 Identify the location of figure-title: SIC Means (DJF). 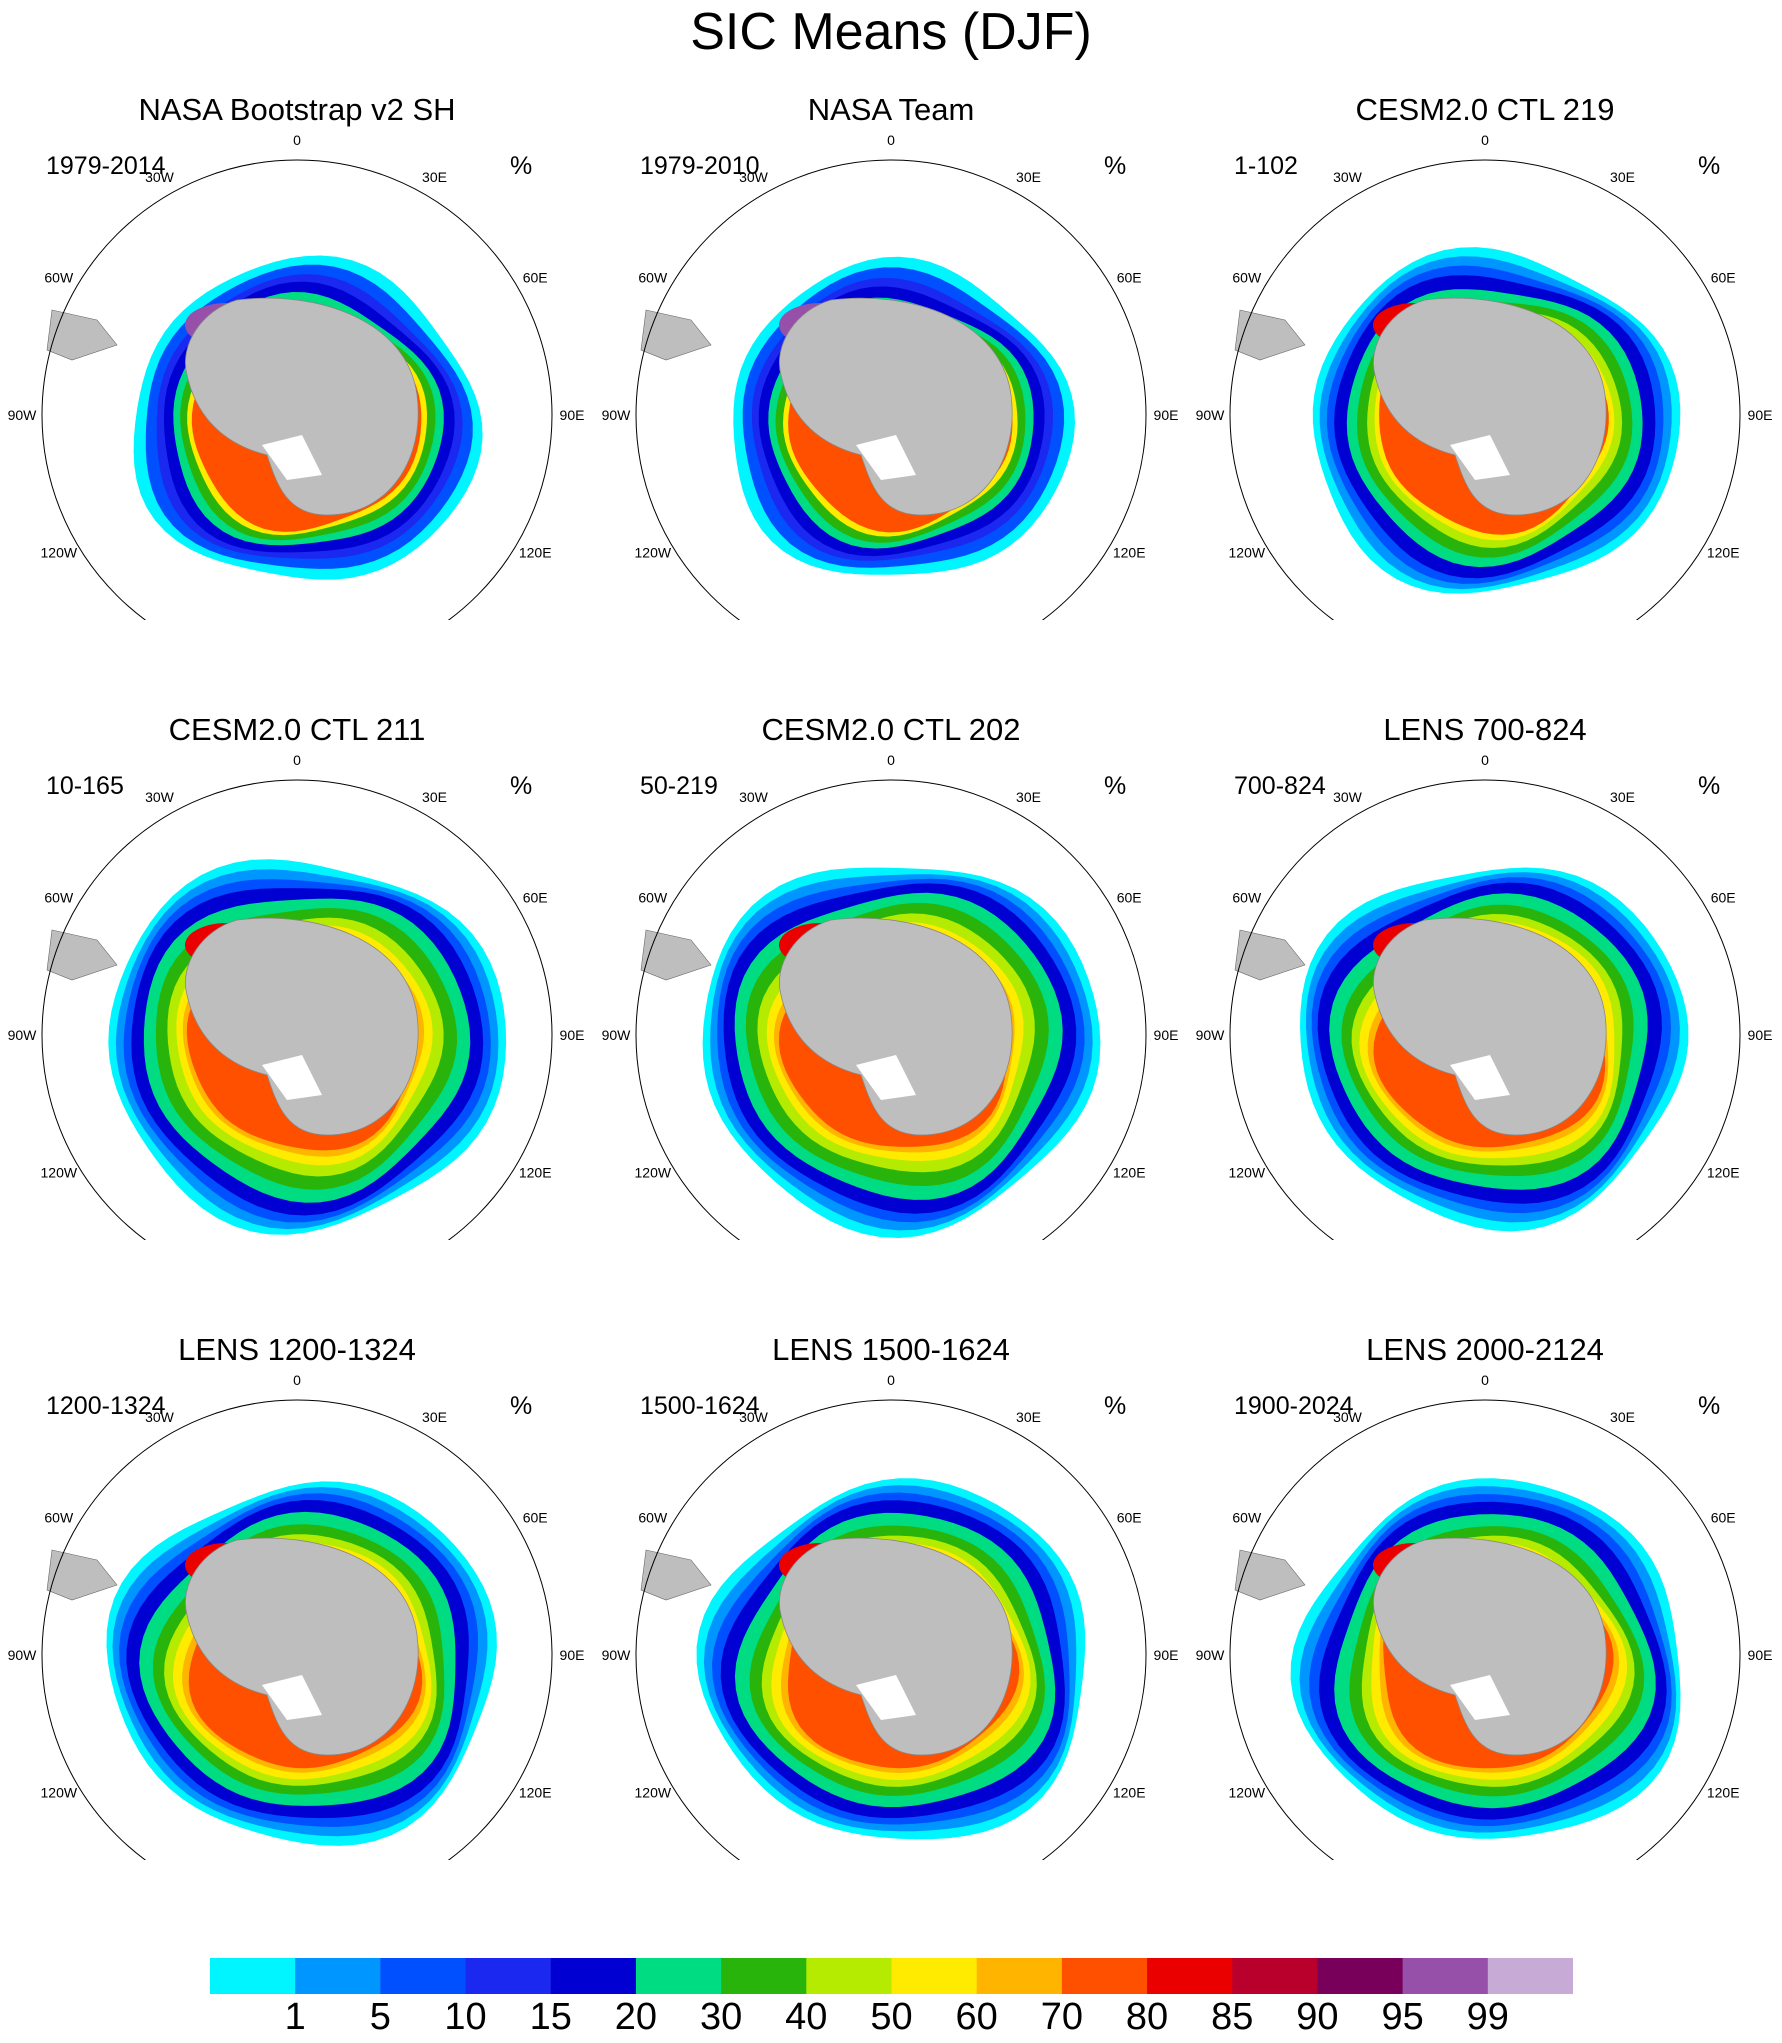
(891, 32).